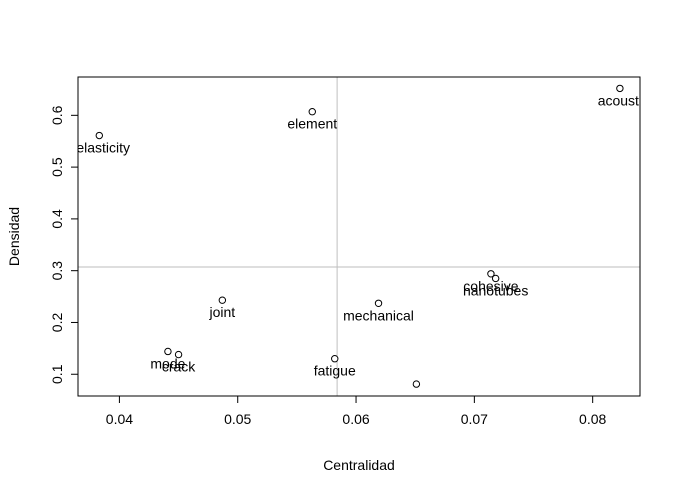 The height and width of the screenshot is (494, 681). Describe the element at coordinates (57, 167) in the screenshot. I see `y-tick-label: 0.5` at that location.